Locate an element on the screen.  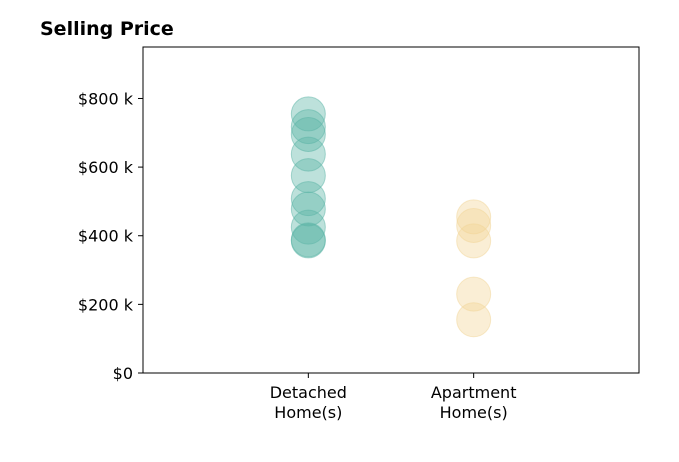
y-tick-label: $600 k is located at coordinates (106, 167).